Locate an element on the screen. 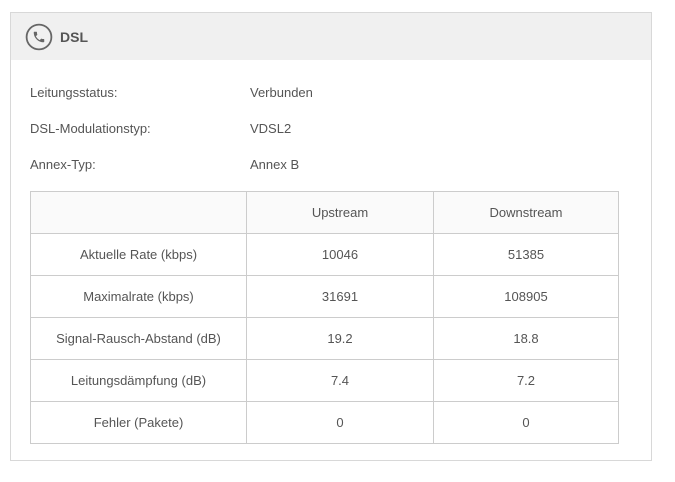  panel-title: DSL is located at coordinates (74, 36).